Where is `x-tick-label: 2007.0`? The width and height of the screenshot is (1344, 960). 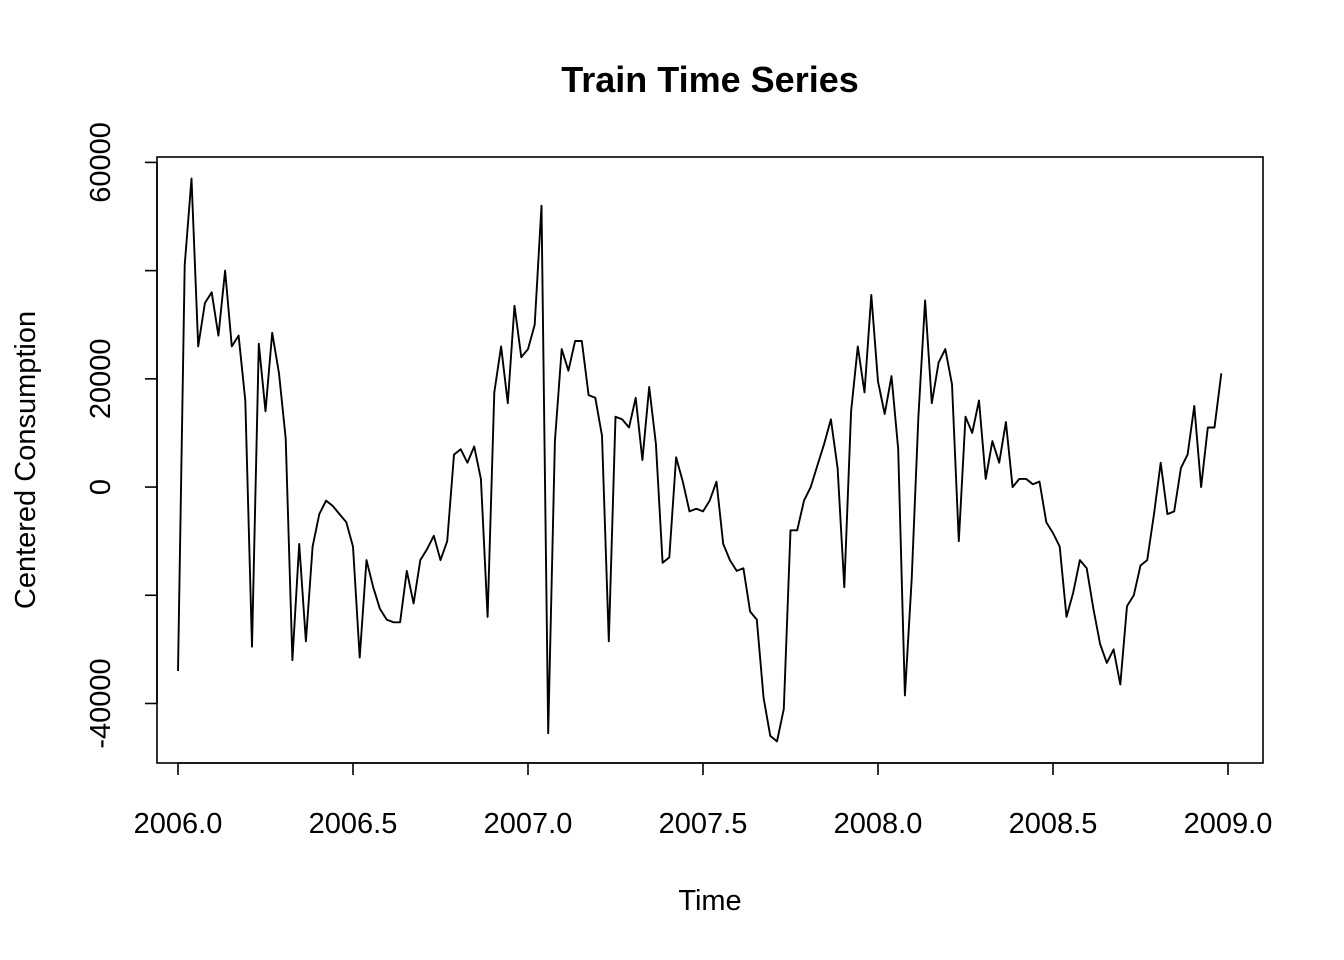 x-tick-label: 2007.0 is located at coordinates (528, 824).